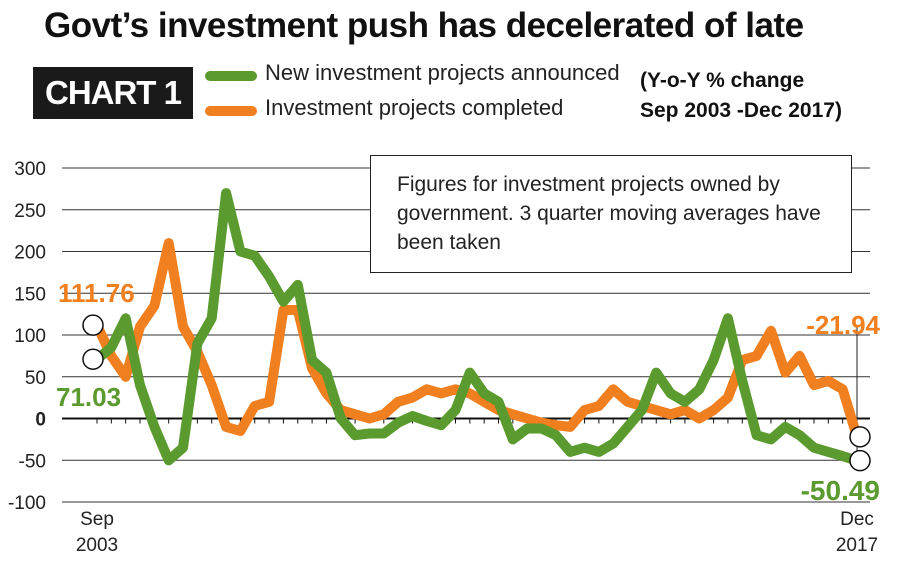 The width and height of the screenshot is (900, 567). What do you see at coordinates (97, 519) in the screenshot?
I see `x-tick-label: Sep` at bounding box center [97, 519].